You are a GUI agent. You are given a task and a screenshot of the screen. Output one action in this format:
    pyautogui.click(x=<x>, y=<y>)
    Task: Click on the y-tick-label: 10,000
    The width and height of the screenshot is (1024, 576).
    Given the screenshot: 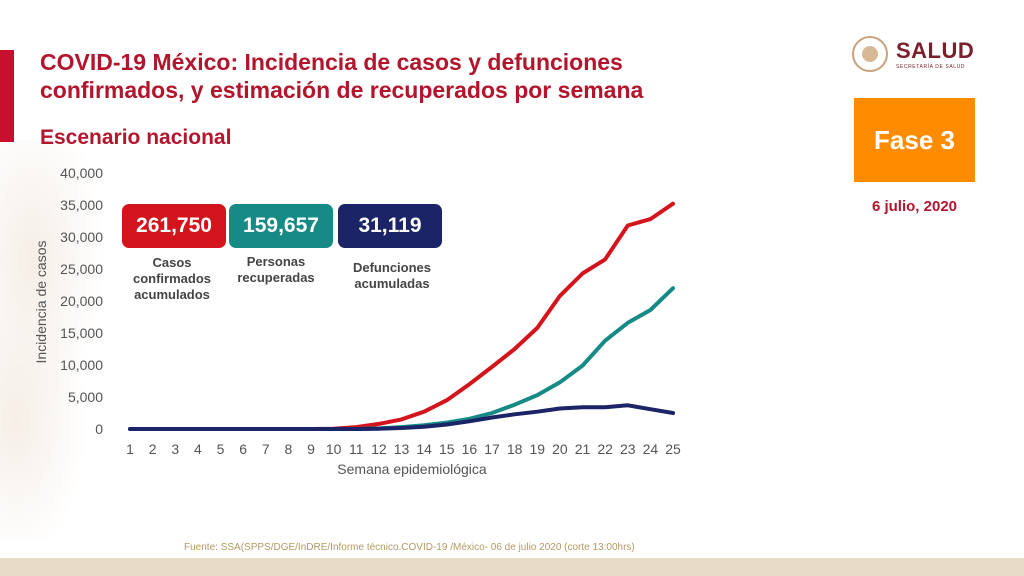 What is the action you would take?
    pyautogui.click(x=81, y=365)
    